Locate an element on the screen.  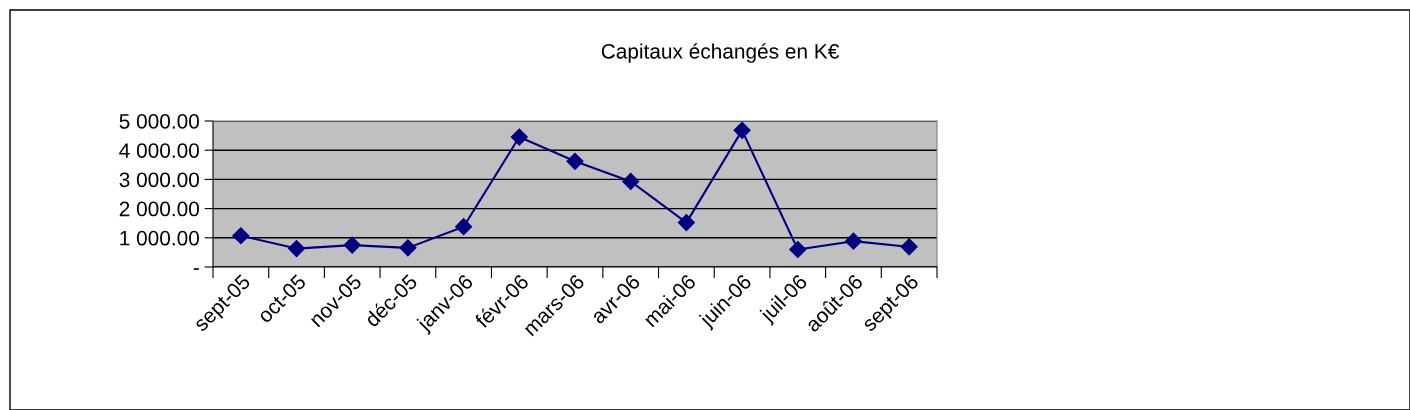
y-tick-label: 1 000.00 is located at coordinates (159, 238).